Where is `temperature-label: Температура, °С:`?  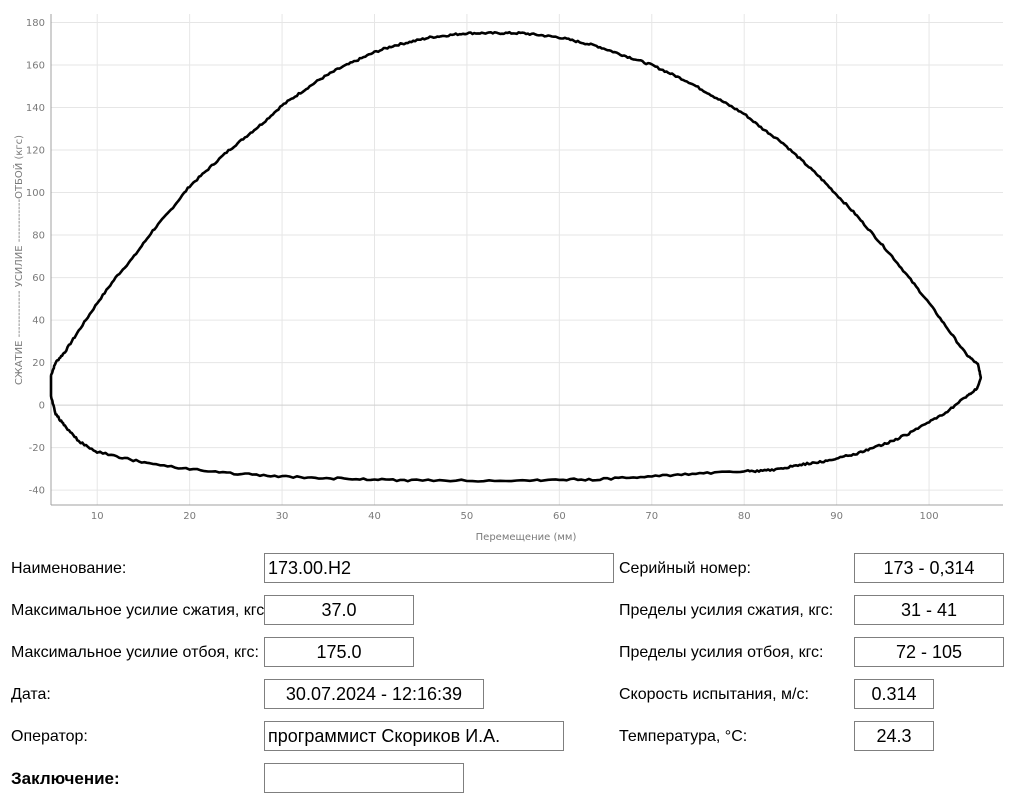
temperature-label: Температура, °С: is located at coordinates (683, 736).